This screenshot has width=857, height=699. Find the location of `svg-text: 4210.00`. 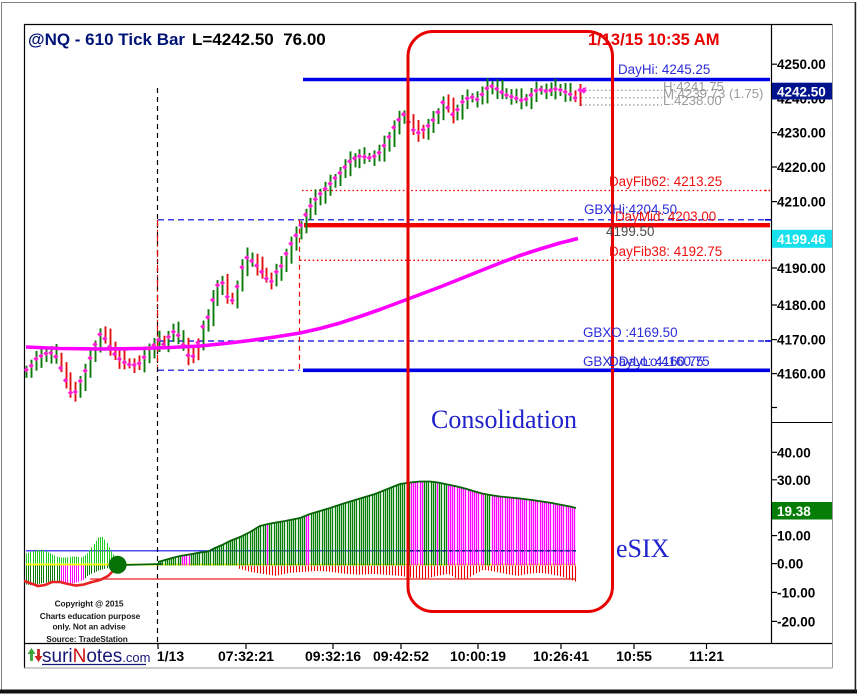

svg-text: 4210.00 is located at coordinates (801, 202).